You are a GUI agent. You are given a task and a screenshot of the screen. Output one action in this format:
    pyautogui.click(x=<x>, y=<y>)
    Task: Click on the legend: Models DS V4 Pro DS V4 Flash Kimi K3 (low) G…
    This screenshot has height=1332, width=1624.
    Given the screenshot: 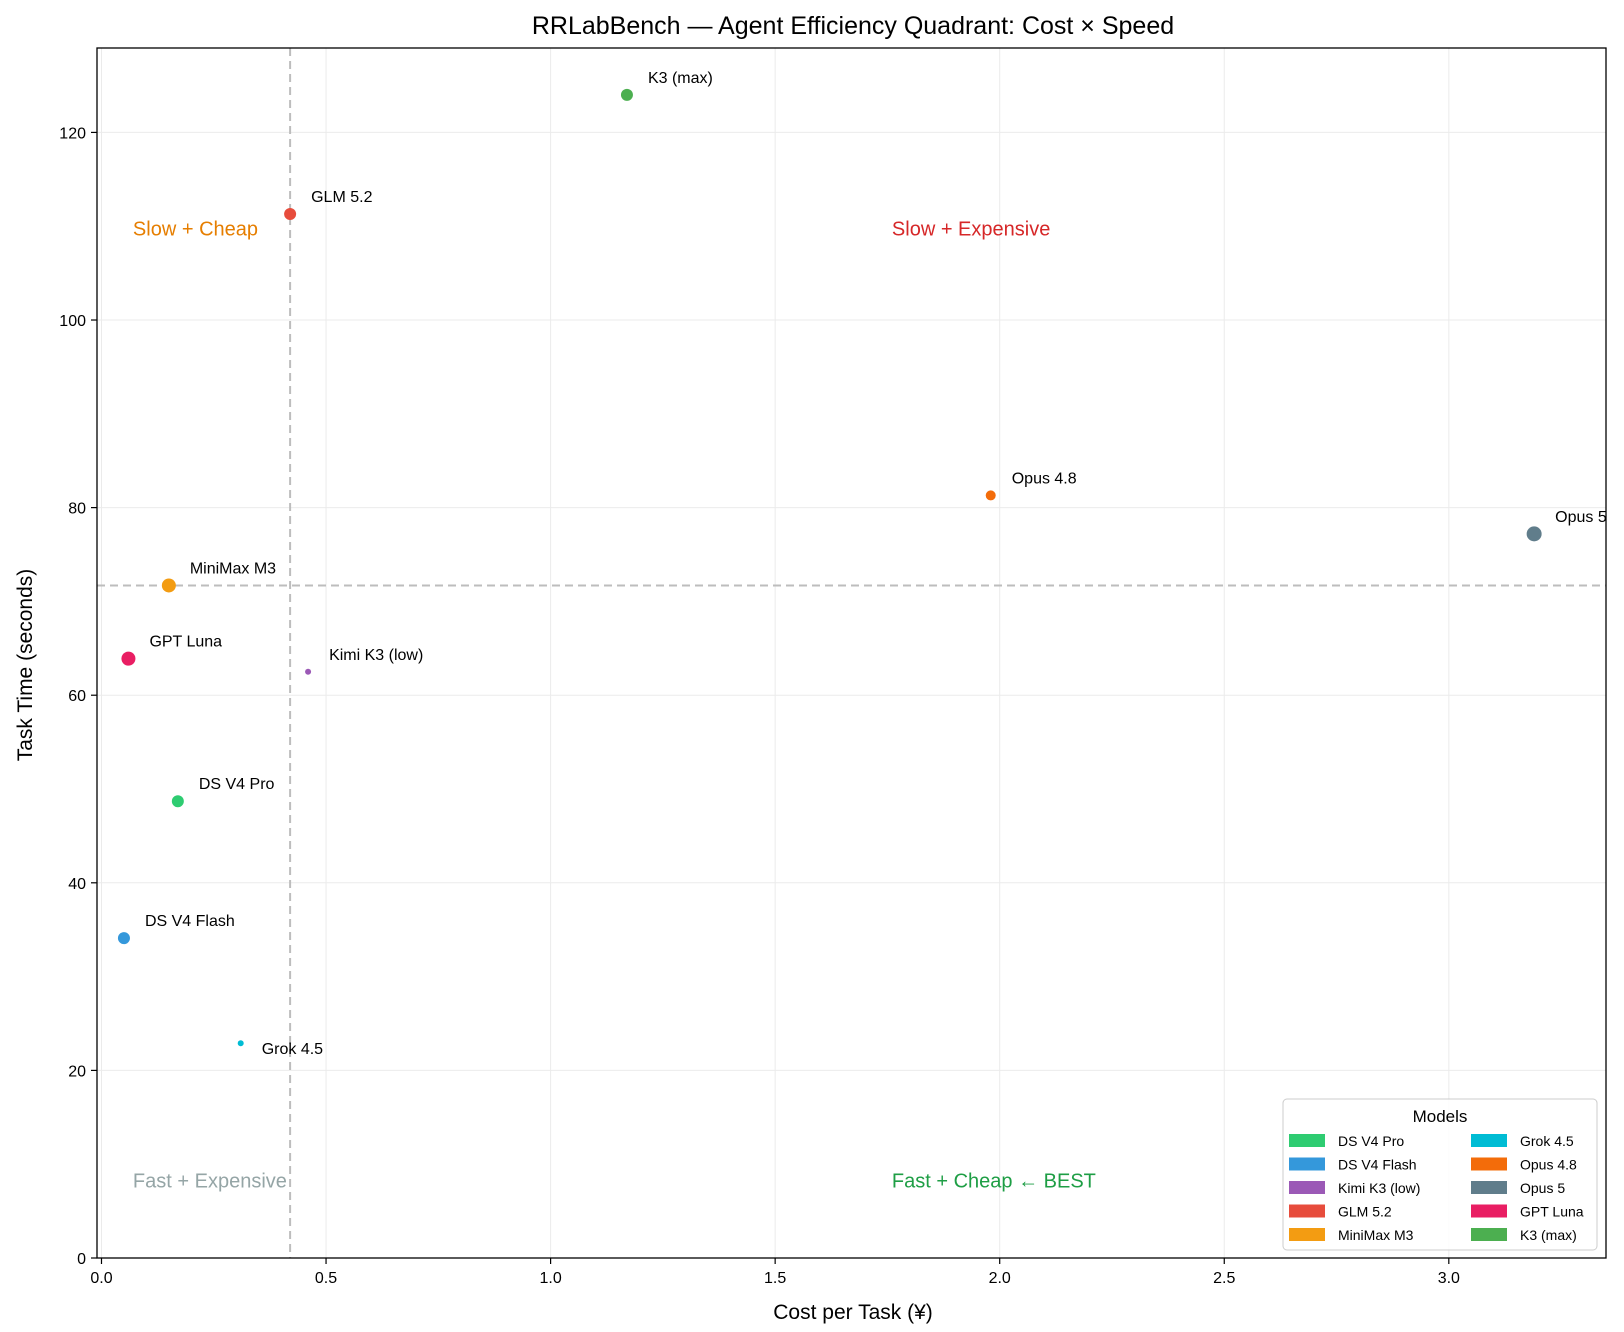 What is the action you would take?
    pyautogui.click(x=1440, y=1174)
    